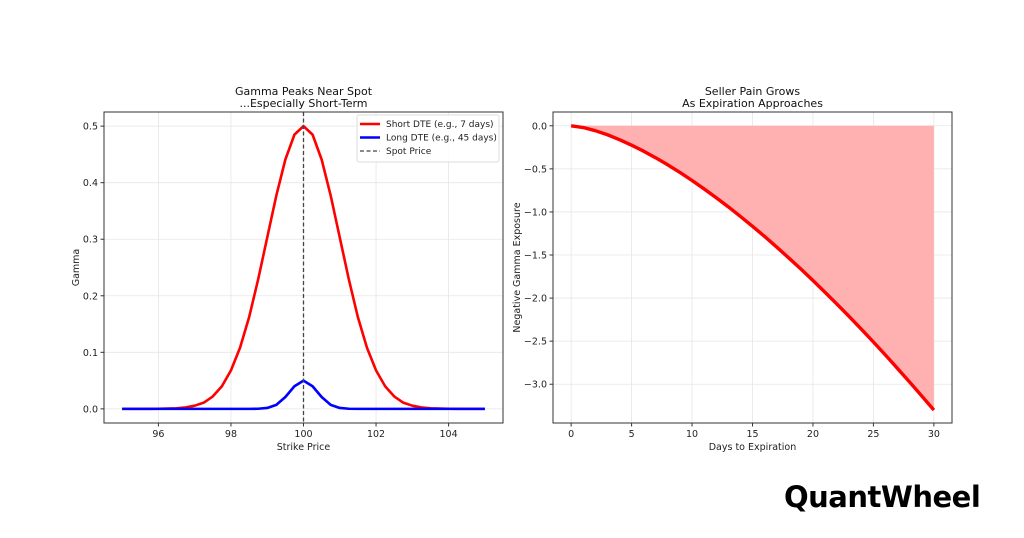 The width and height of the screenshot is (1024, 538). I want to click on x-tick-label: 100, so click(303, 434).